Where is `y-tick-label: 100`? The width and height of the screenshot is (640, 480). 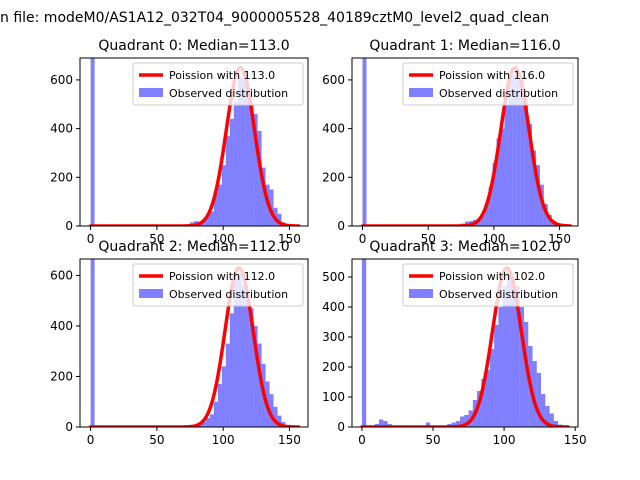 y-tick-label: 100 is located at coordinates (333, 397).